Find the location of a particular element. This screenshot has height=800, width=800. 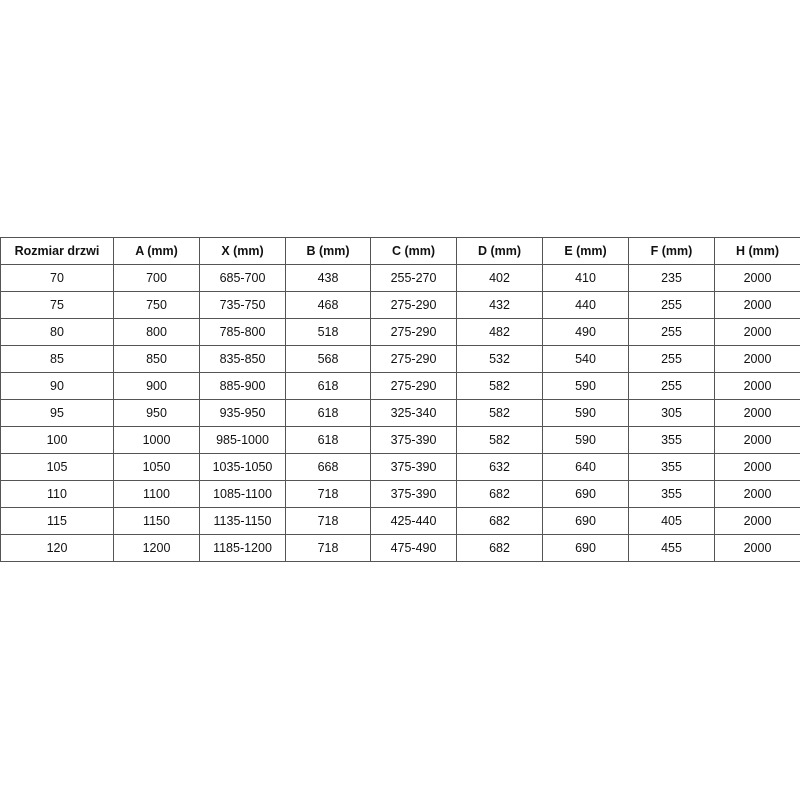

table-cell: 735-750 is located at coordinates (242, 305).